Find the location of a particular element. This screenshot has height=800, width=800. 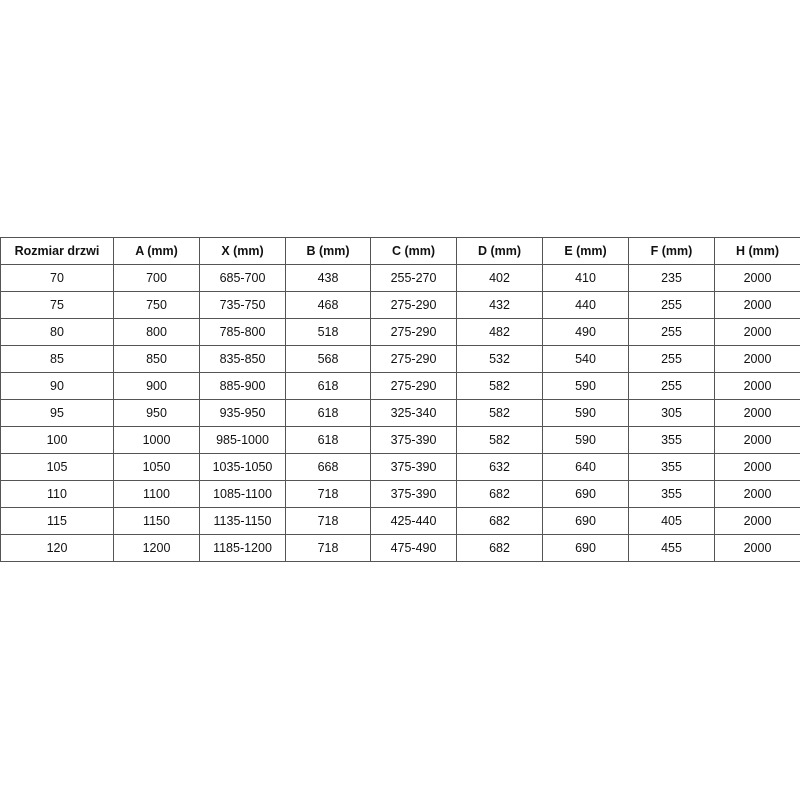

table-cell: 735-750 is located at coordinates (242, 305).